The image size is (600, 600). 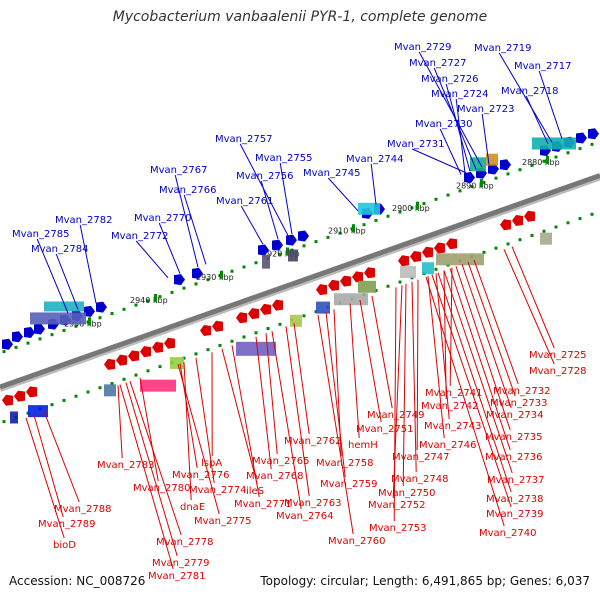 What do you see at coordinates (344, 463) in the screenshot?
I see `gene-label: Mvan_2758` at bounding box center [344, 463].